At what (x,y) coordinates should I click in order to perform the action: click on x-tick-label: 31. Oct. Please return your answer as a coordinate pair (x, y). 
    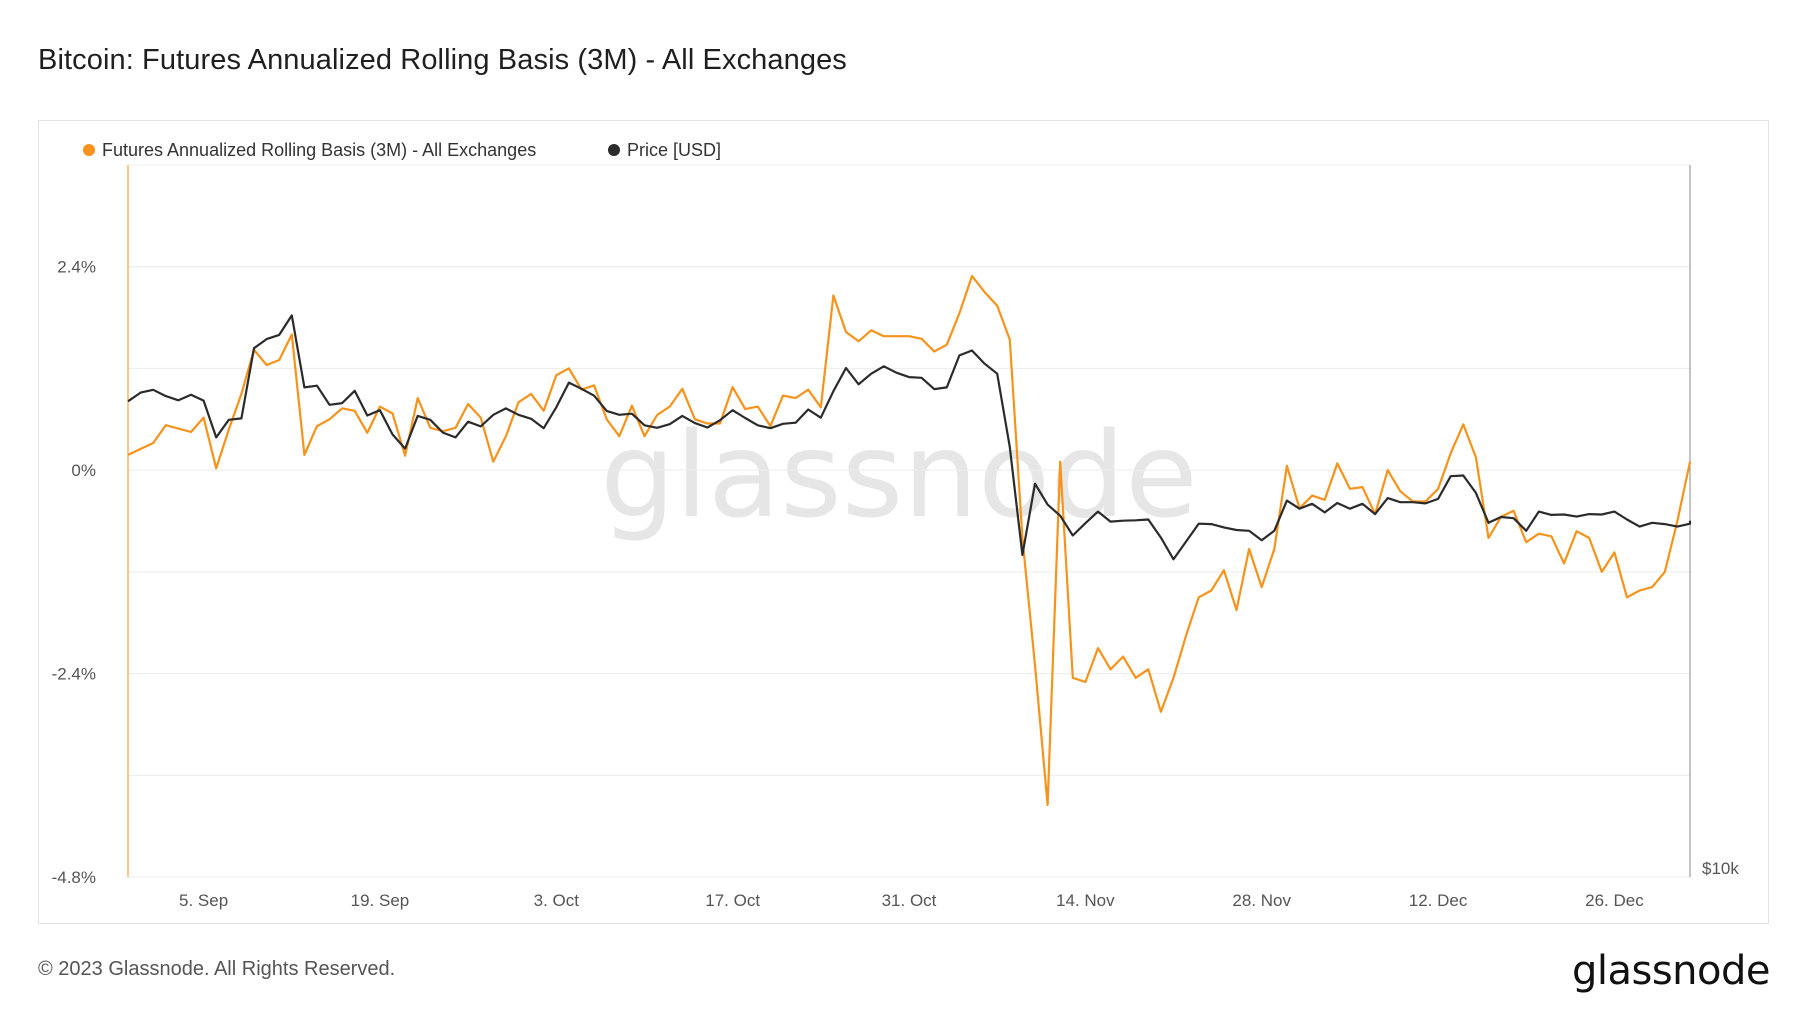
    Looking at the image, I should click on (909, 900).